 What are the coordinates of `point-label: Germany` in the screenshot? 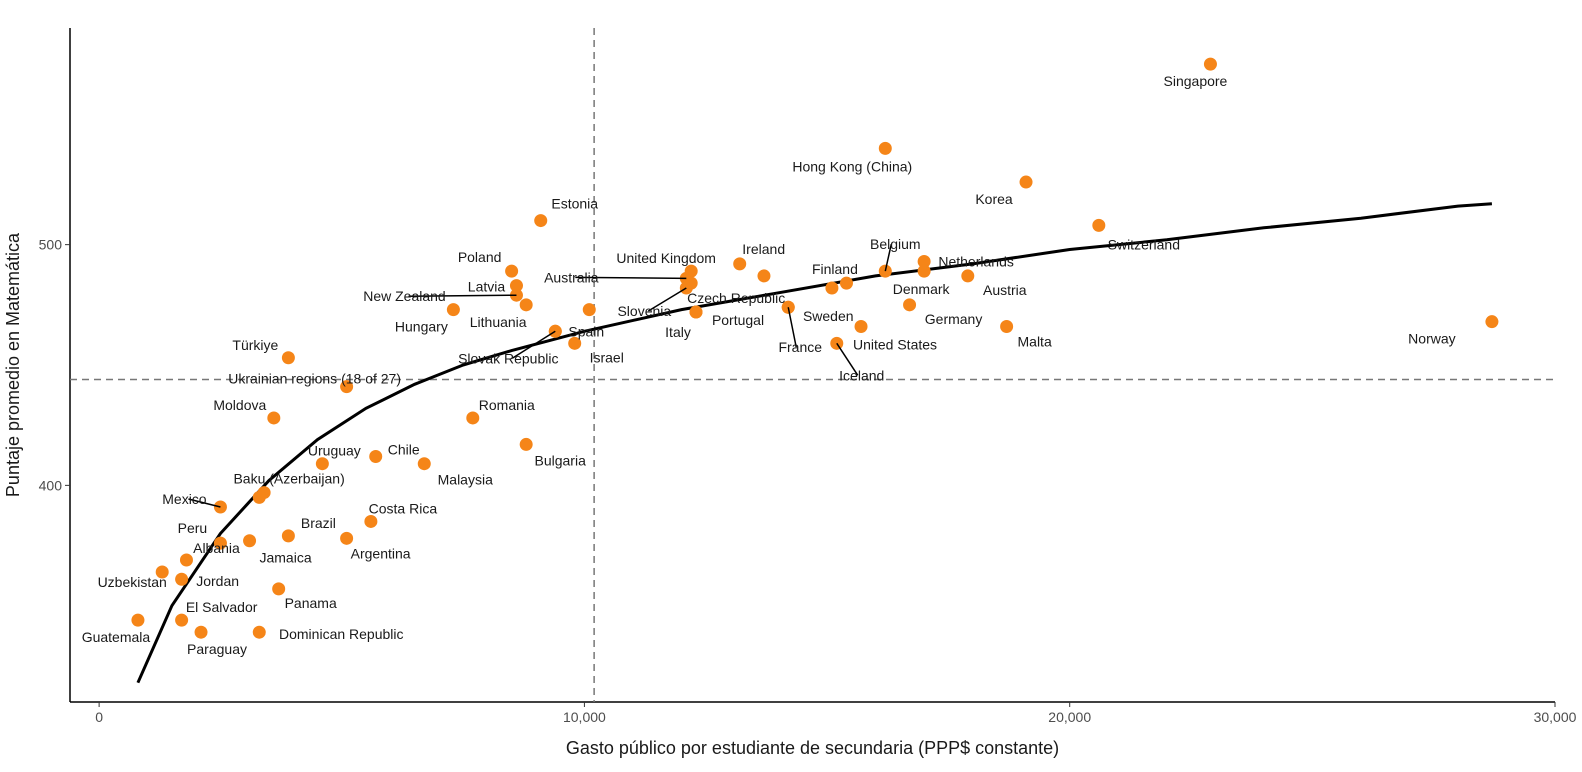 It's located at (954, 319).